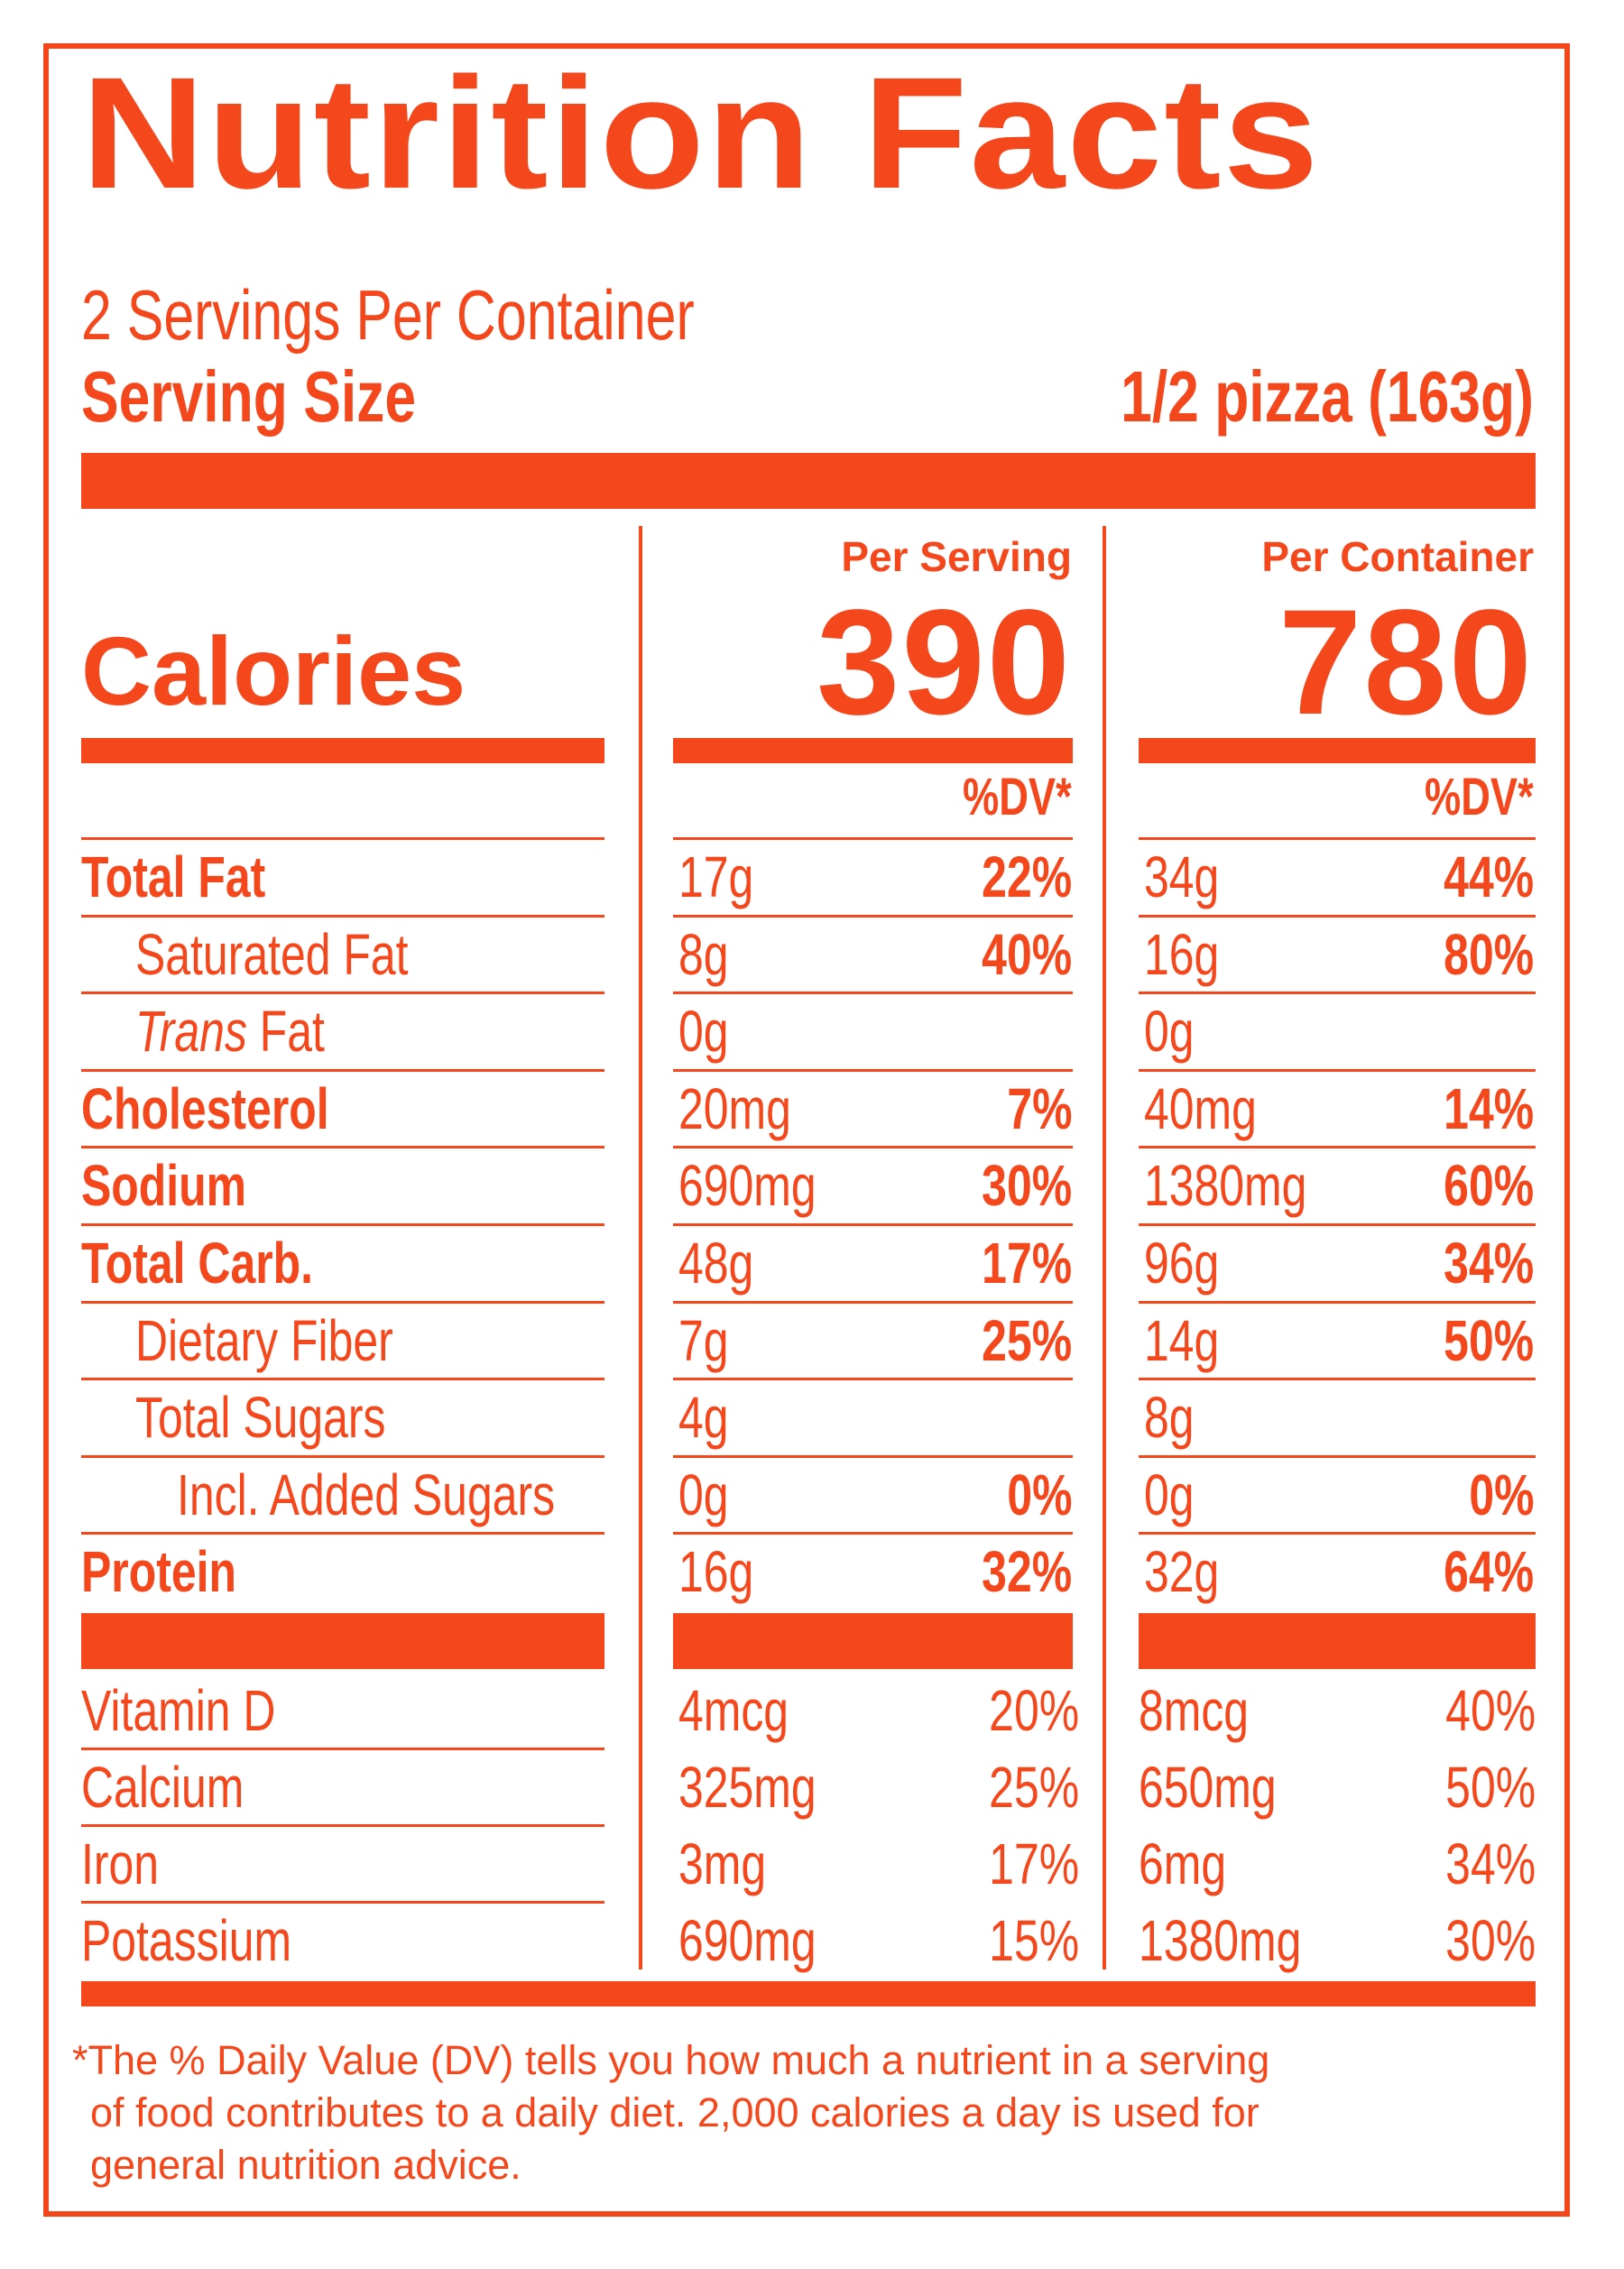  I want to click on vitamin-container-amount: 650mg, so click(1208, 1787).